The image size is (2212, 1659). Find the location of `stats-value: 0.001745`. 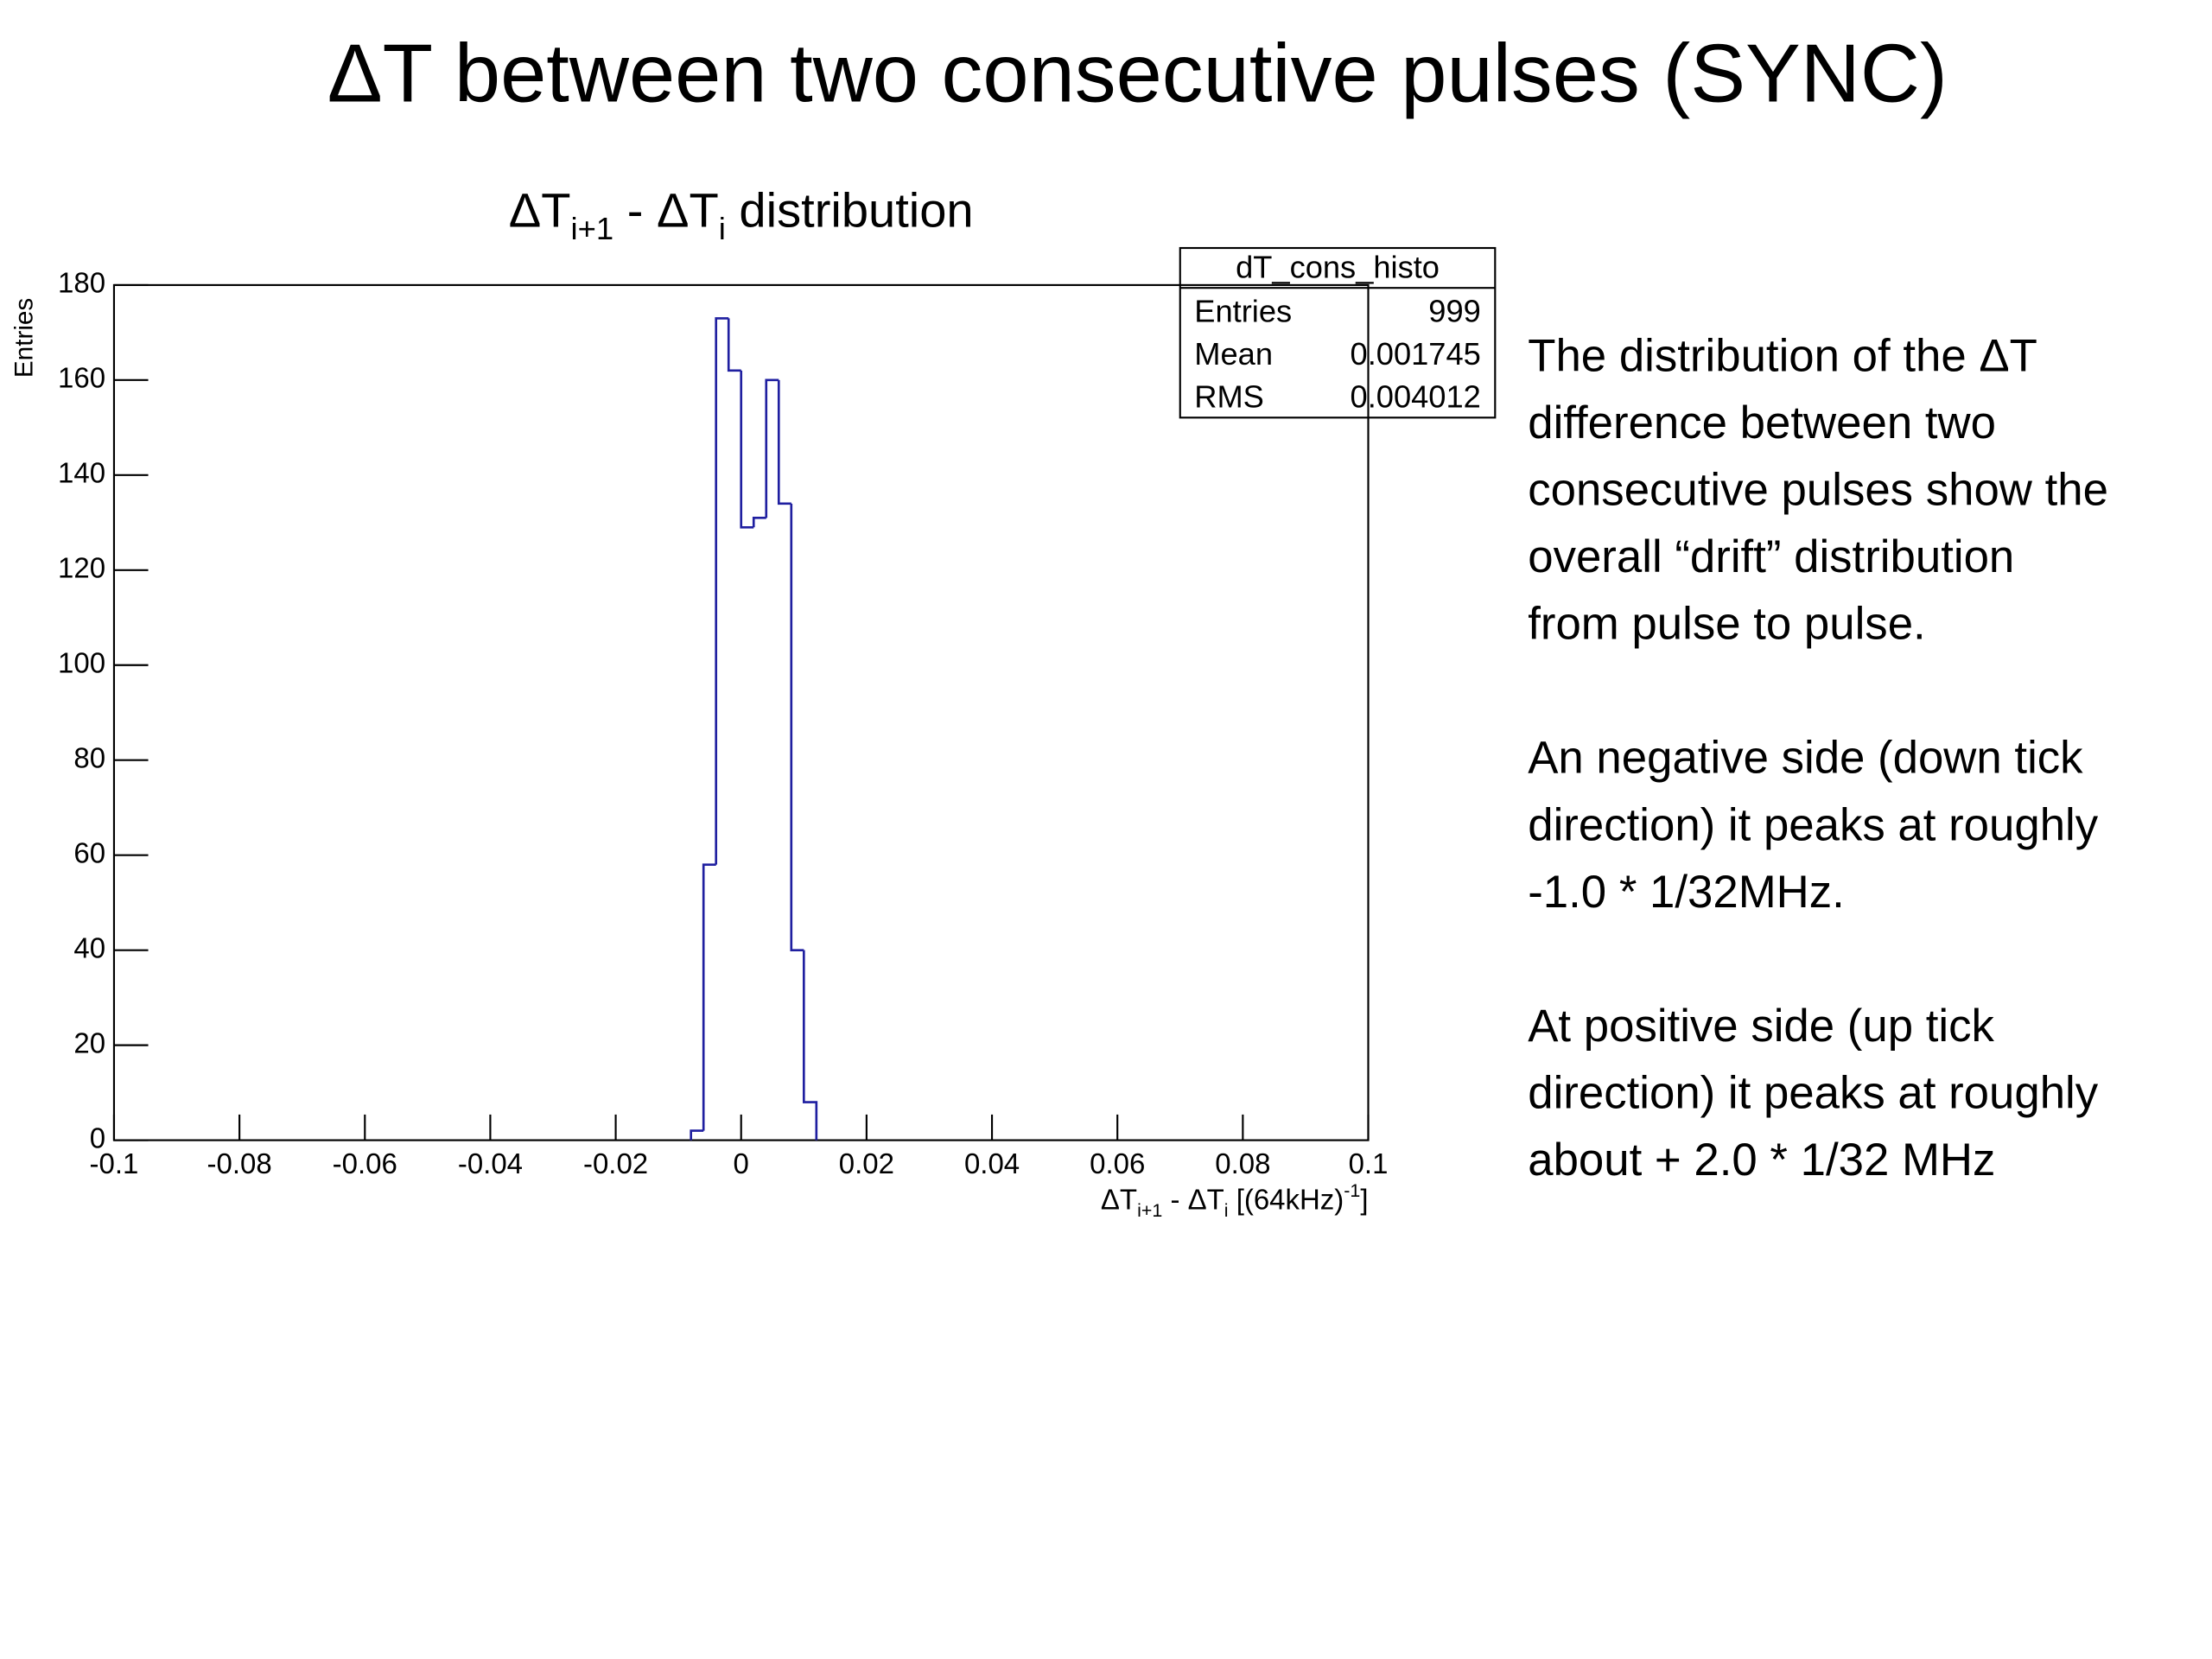

stats-value: 0.001745 is located at coordinates (1416, 354).